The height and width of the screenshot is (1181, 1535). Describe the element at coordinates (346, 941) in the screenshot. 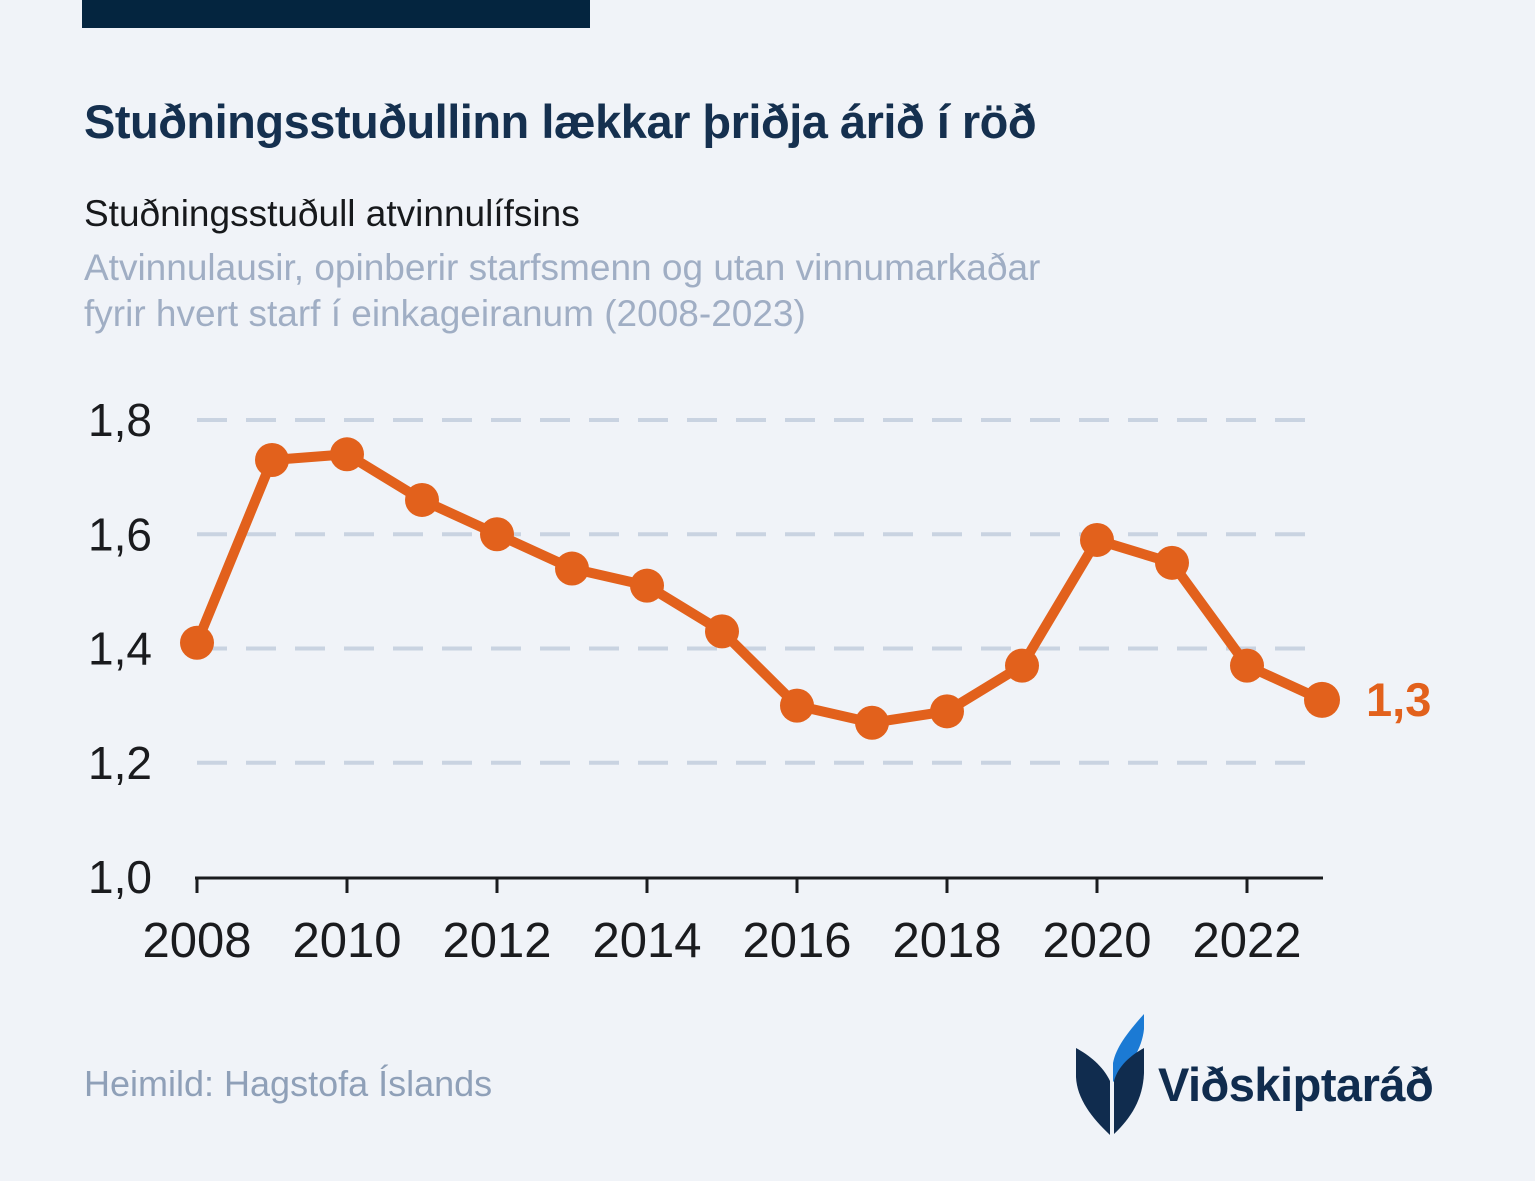

I see `x-tick-label: 2010` at that location.